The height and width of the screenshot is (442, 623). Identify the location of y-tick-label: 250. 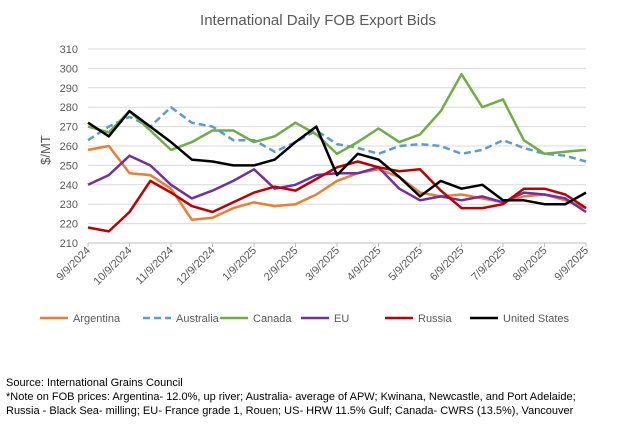
(69, 166).